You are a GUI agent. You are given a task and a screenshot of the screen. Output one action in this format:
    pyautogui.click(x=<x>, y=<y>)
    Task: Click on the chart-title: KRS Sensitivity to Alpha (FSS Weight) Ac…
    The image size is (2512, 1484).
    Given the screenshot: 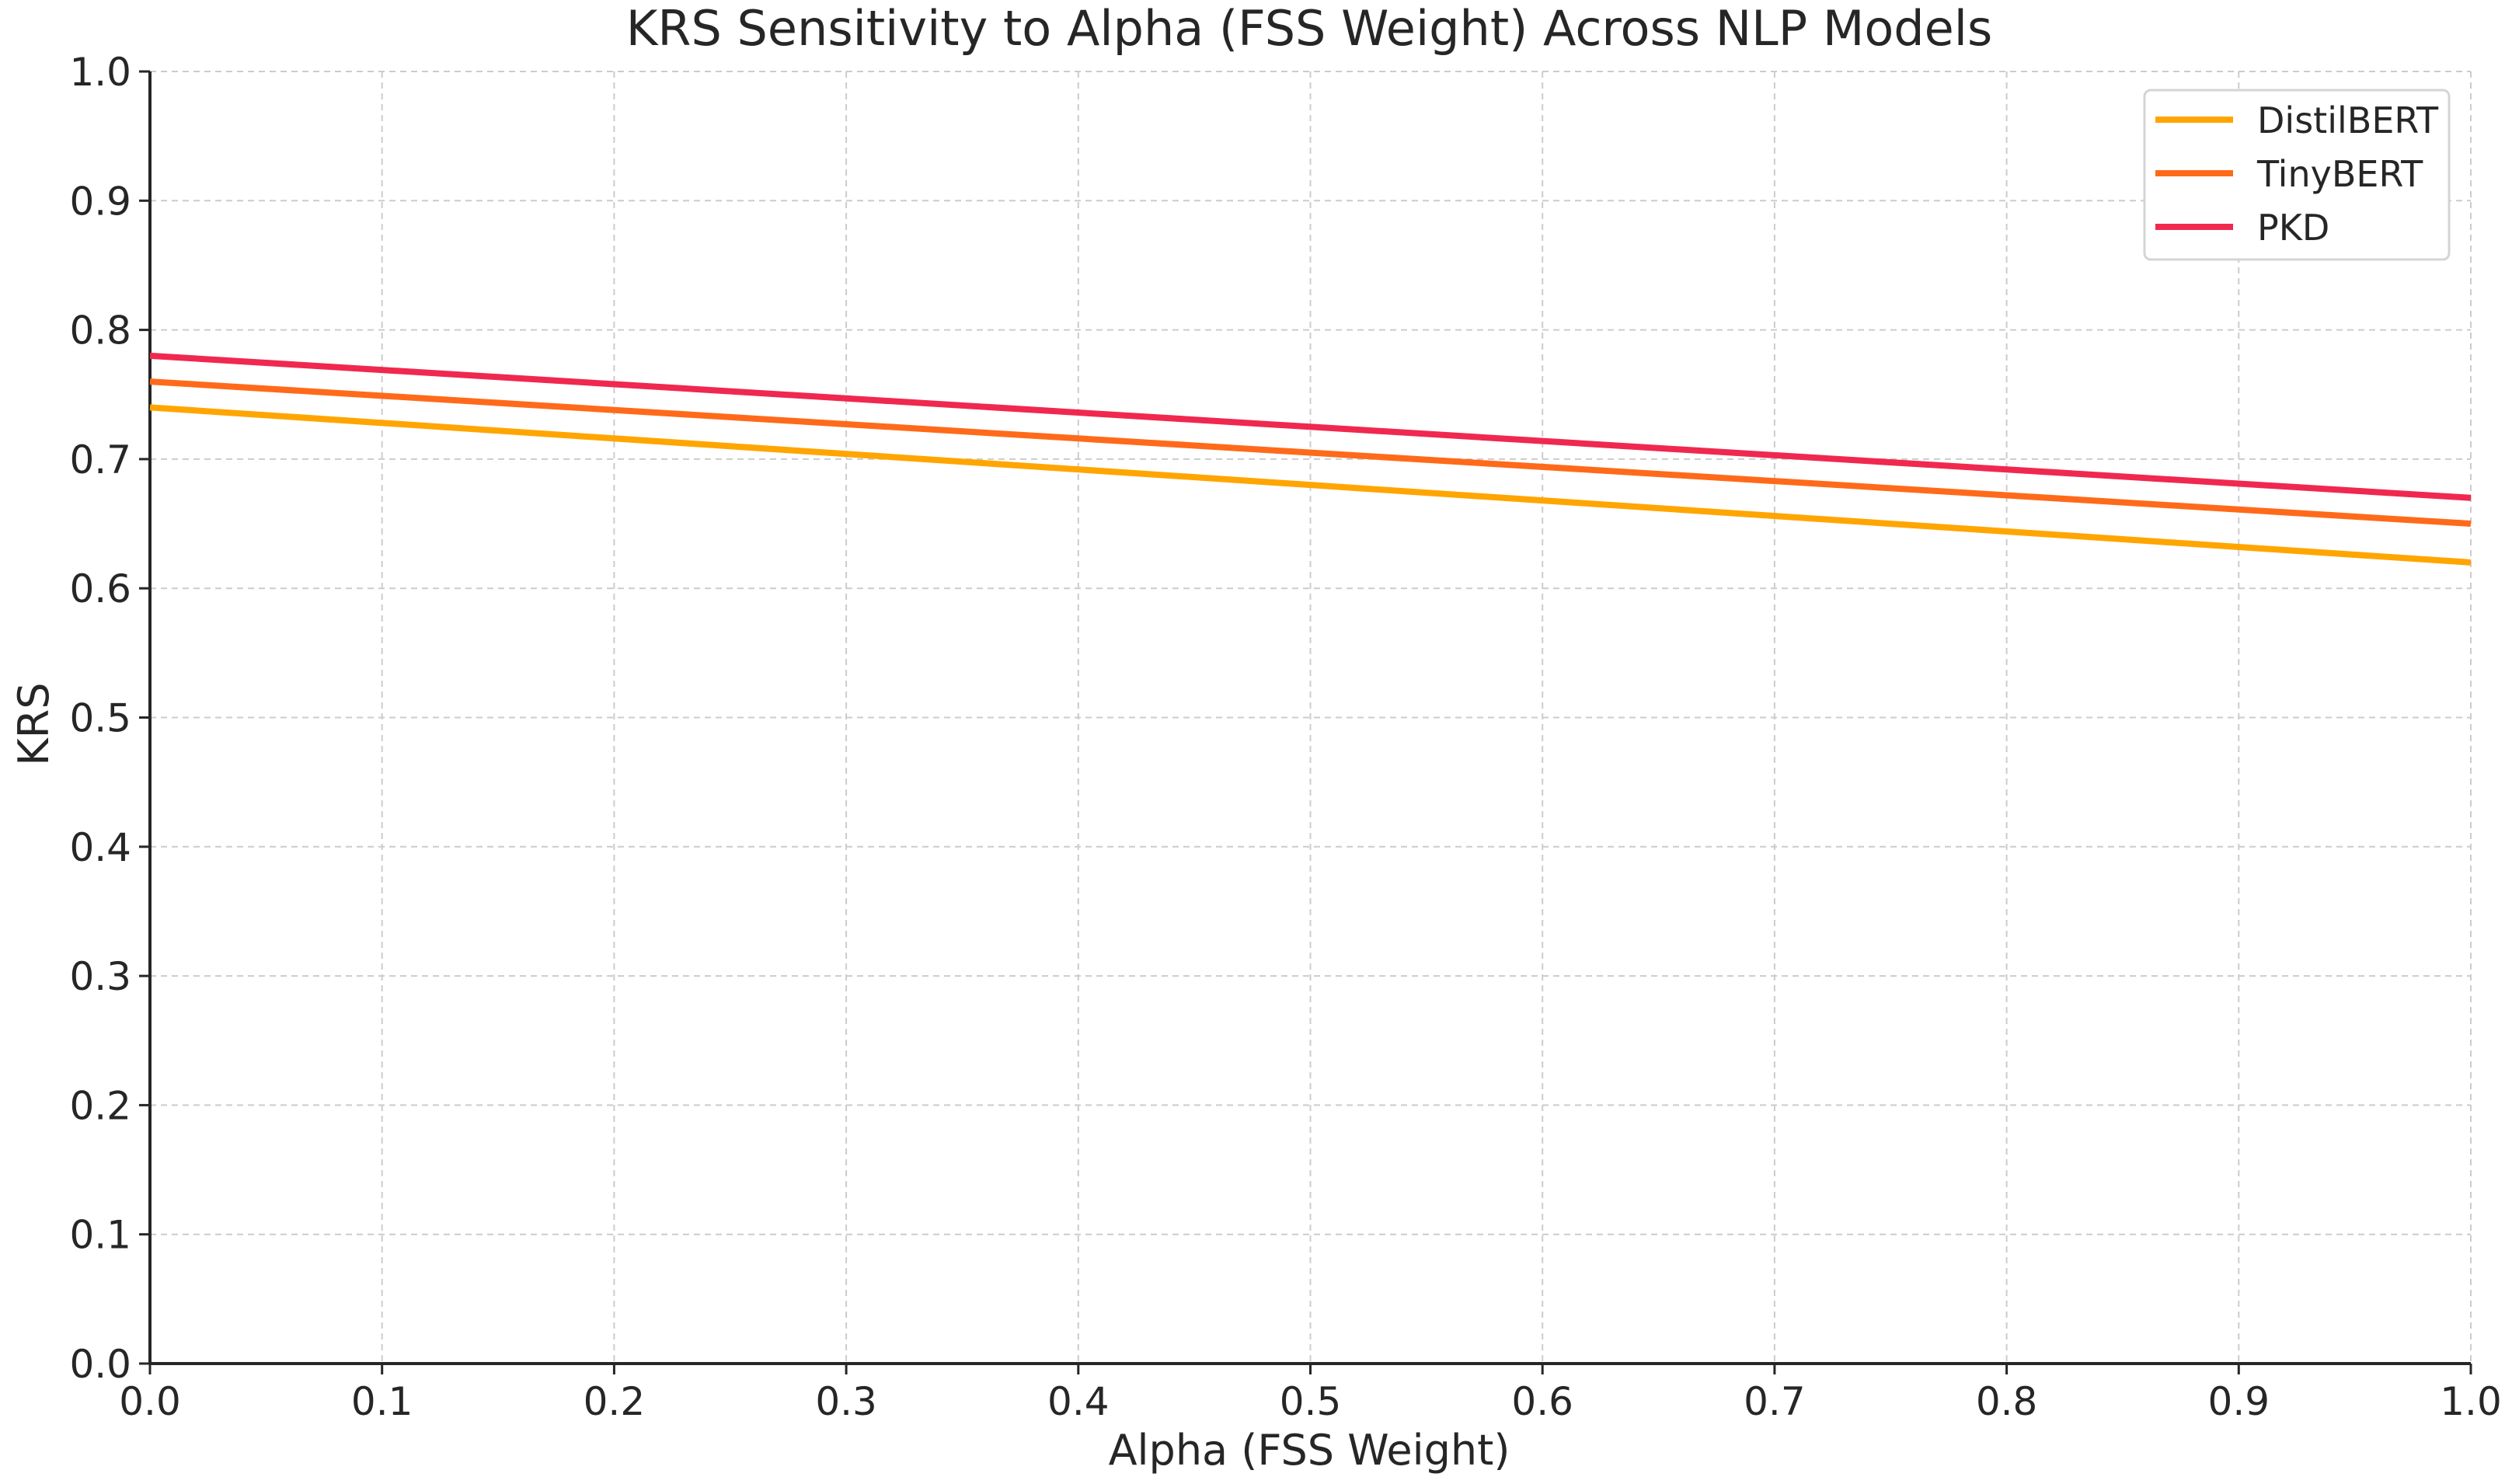 What is the action you would take?
    pyautogui.click(x=1309, y=28)
    